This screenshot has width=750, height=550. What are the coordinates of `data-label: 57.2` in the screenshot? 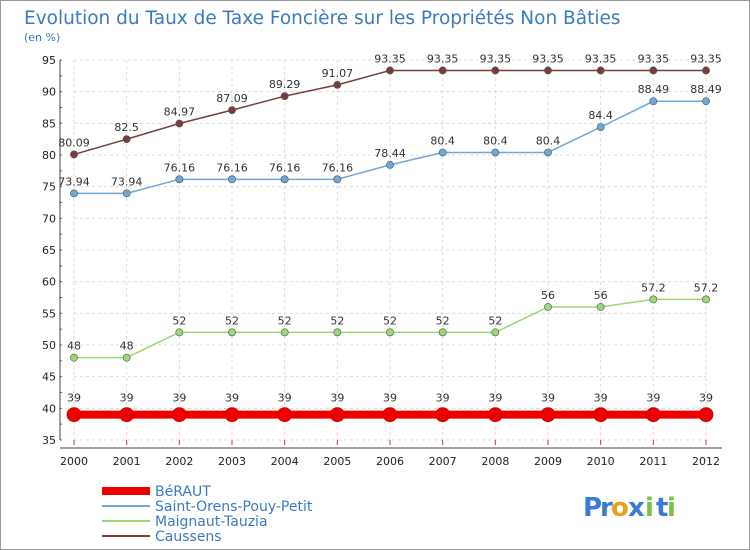 It's located at (653, 287).